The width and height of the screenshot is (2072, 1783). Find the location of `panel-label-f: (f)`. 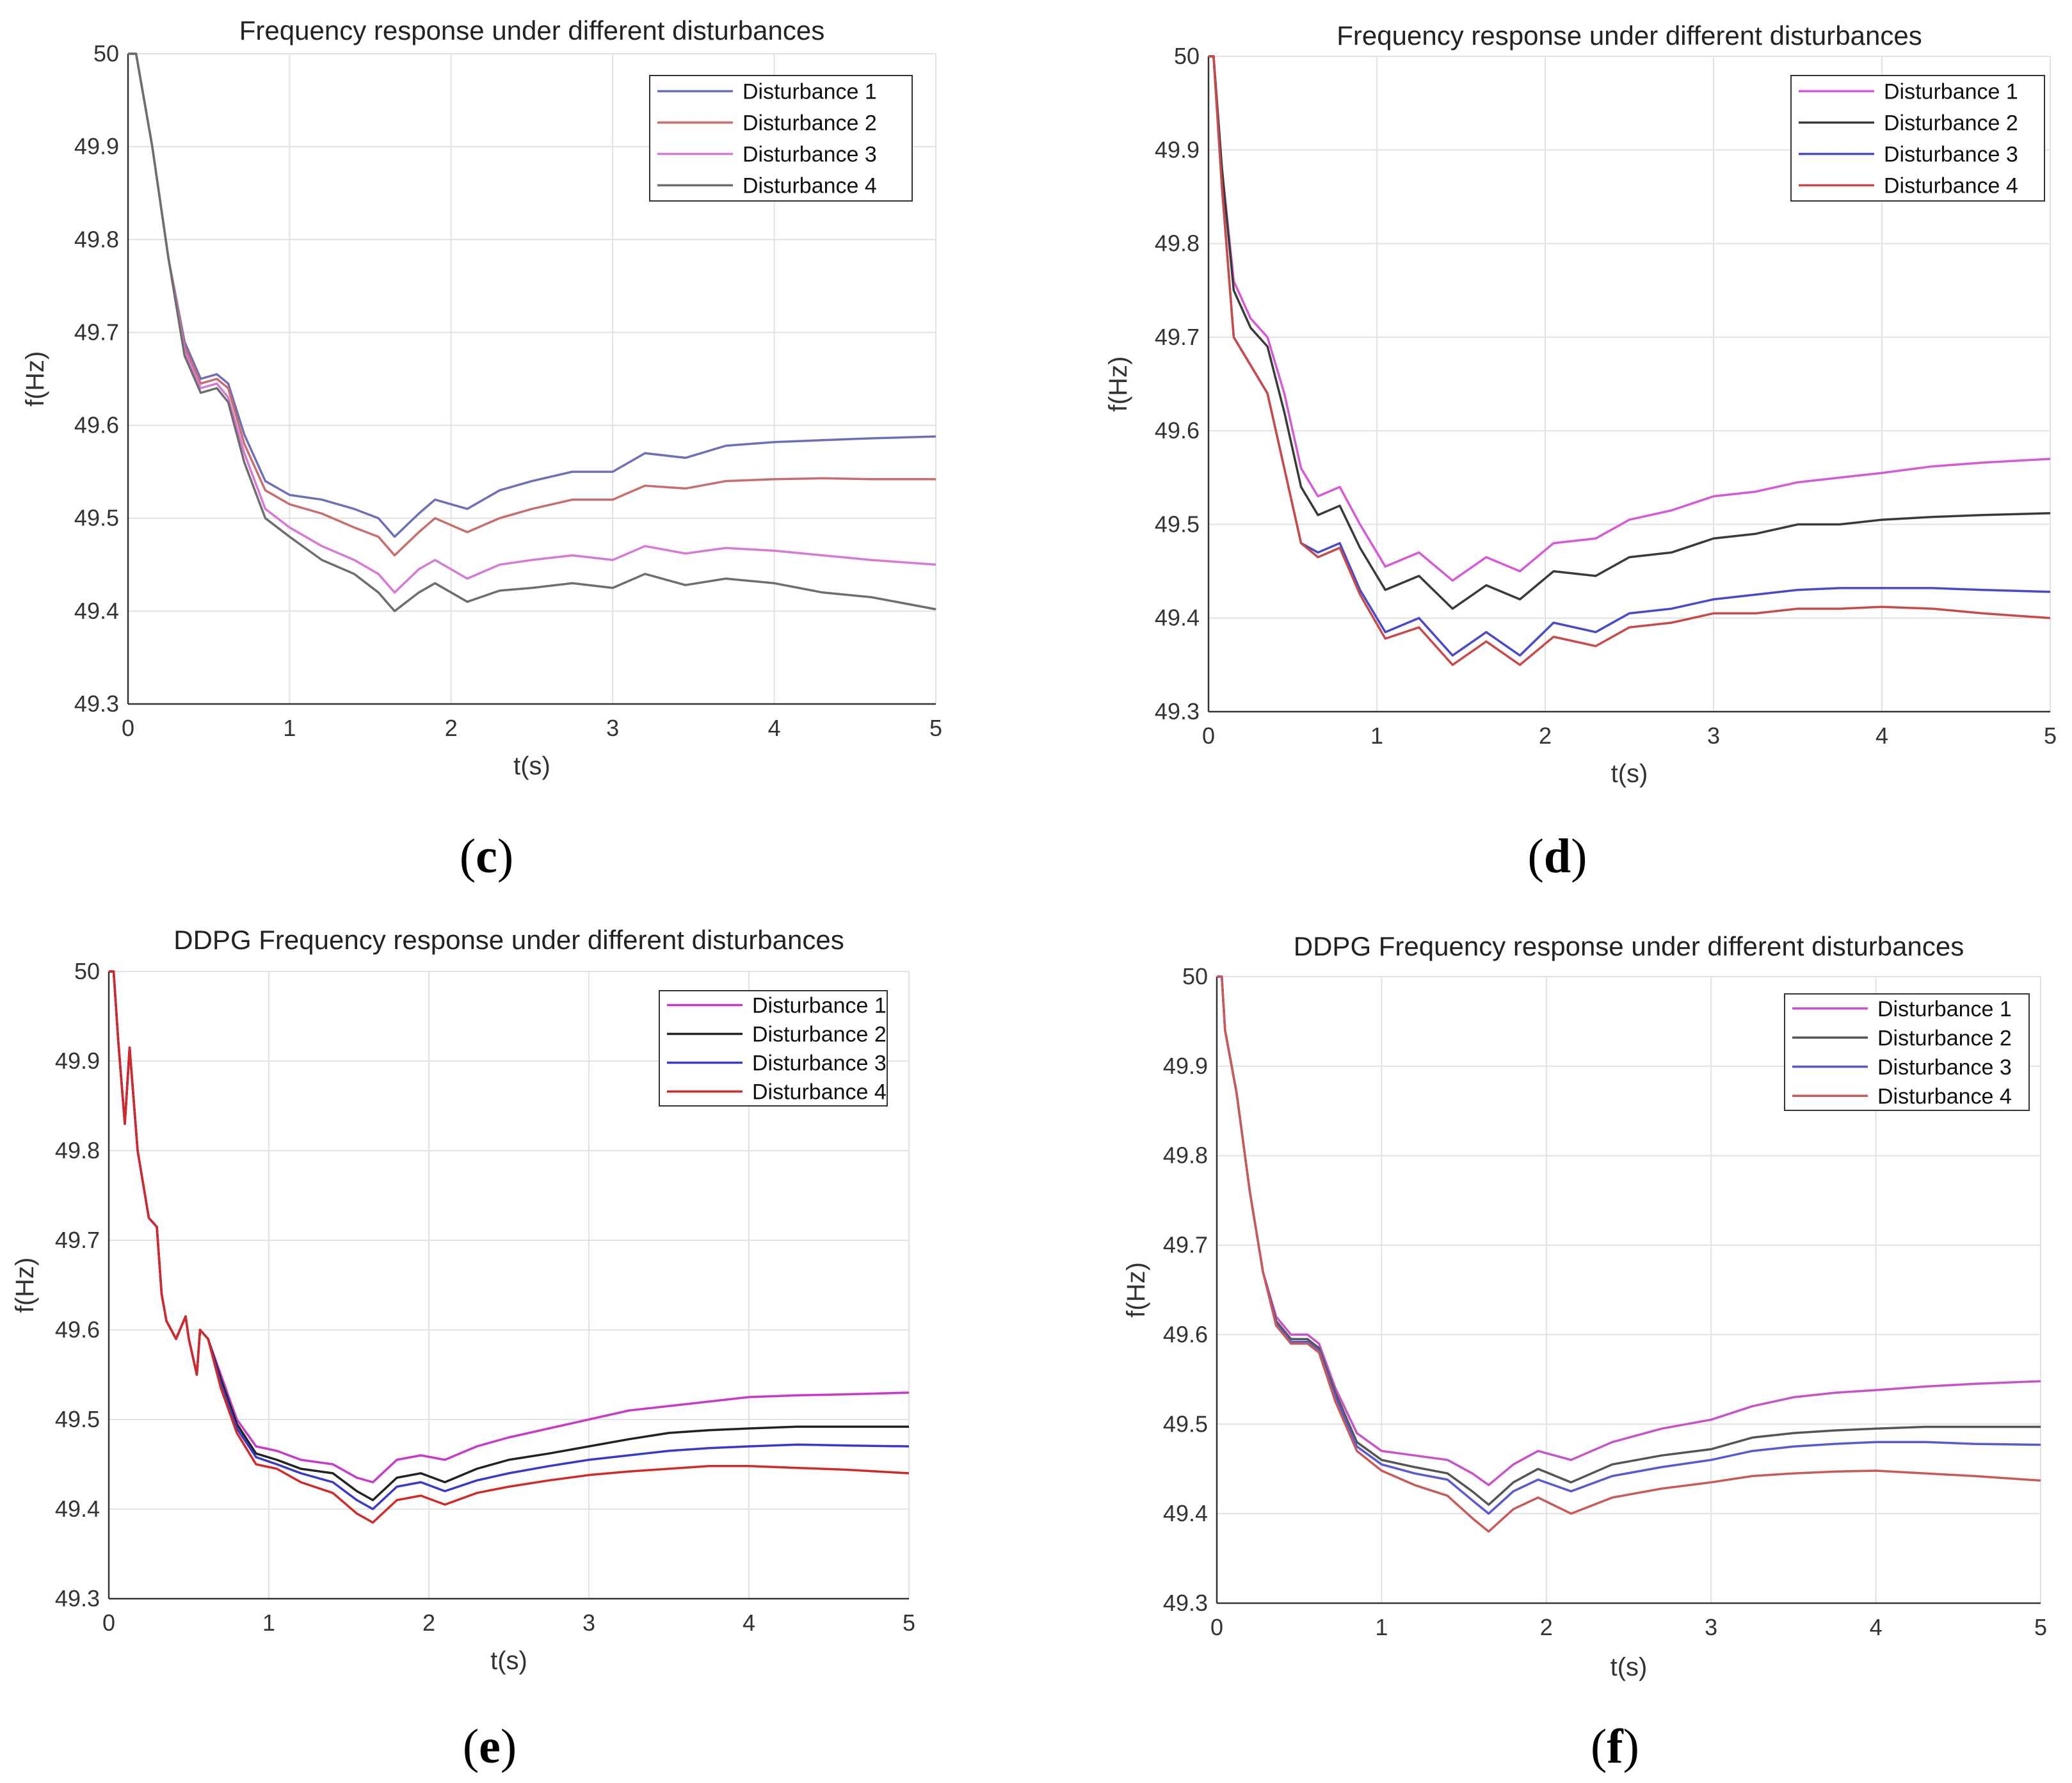

panel-label-f: (f) is located at coordinates (1615, 1747).